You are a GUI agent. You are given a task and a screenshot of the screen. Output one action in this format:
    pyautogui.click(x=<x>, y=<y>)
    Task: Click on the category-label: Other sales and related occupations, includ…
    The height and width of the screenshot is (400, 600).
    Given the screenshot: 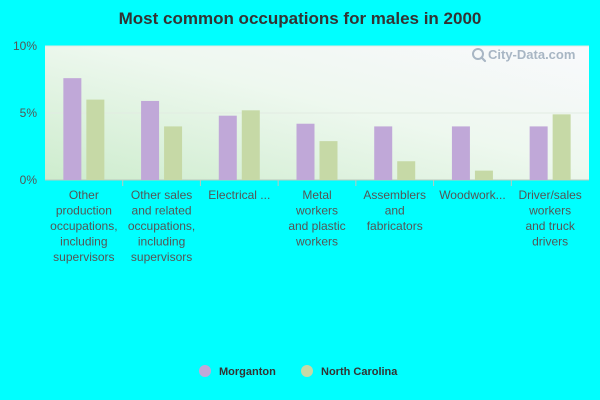 What is the action you would take?
    pyautogui.click(x=161, y=226)
    